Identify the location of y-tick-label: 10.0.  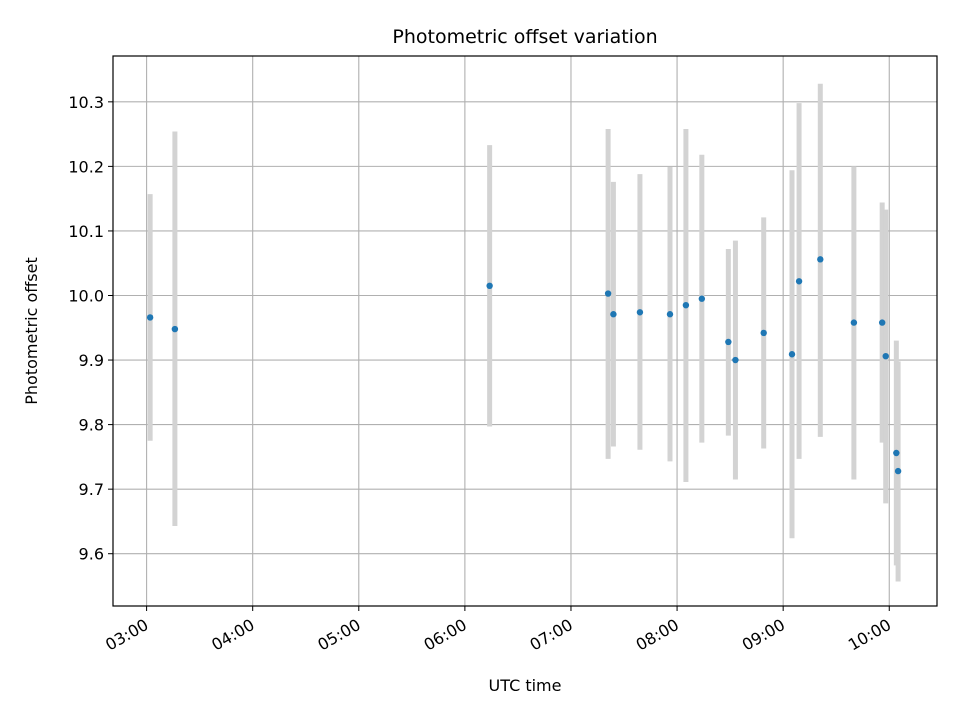
(86, 295).